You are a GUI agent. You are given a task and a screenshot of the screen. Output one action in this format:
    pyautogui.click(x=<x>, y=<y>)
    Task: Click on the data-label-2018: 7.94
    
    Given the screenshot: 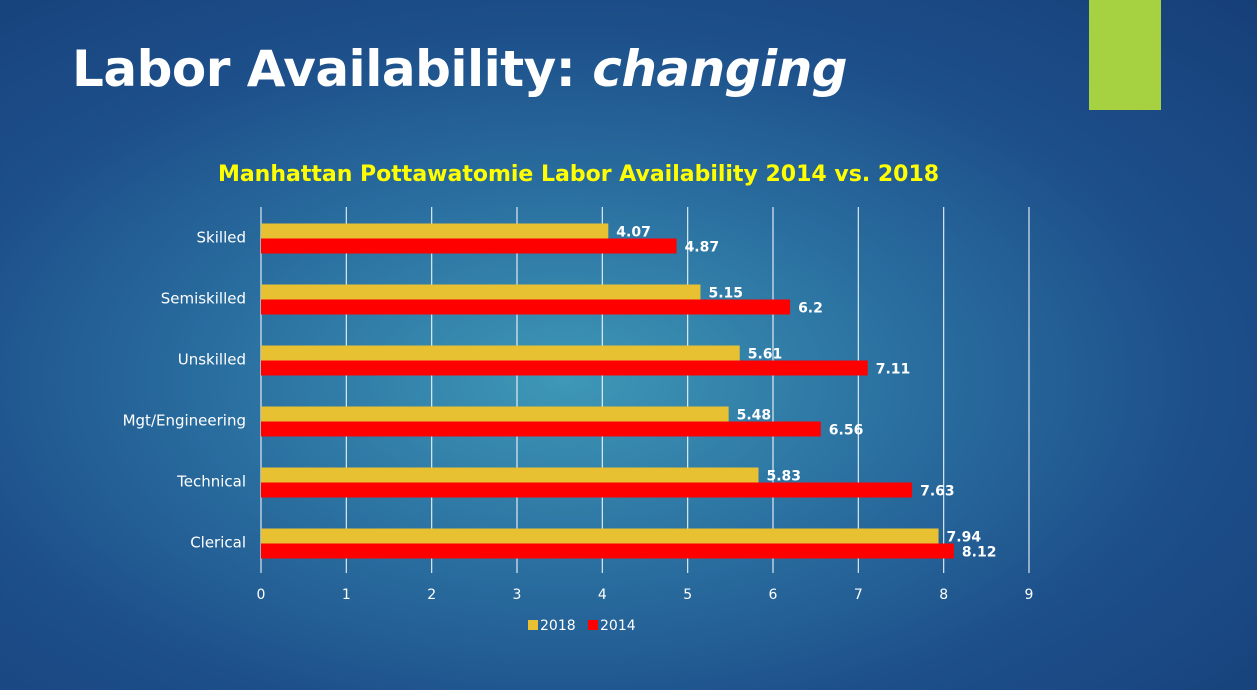 What is the action you would take?
    pyautogui.click(x=964, y=538)
    